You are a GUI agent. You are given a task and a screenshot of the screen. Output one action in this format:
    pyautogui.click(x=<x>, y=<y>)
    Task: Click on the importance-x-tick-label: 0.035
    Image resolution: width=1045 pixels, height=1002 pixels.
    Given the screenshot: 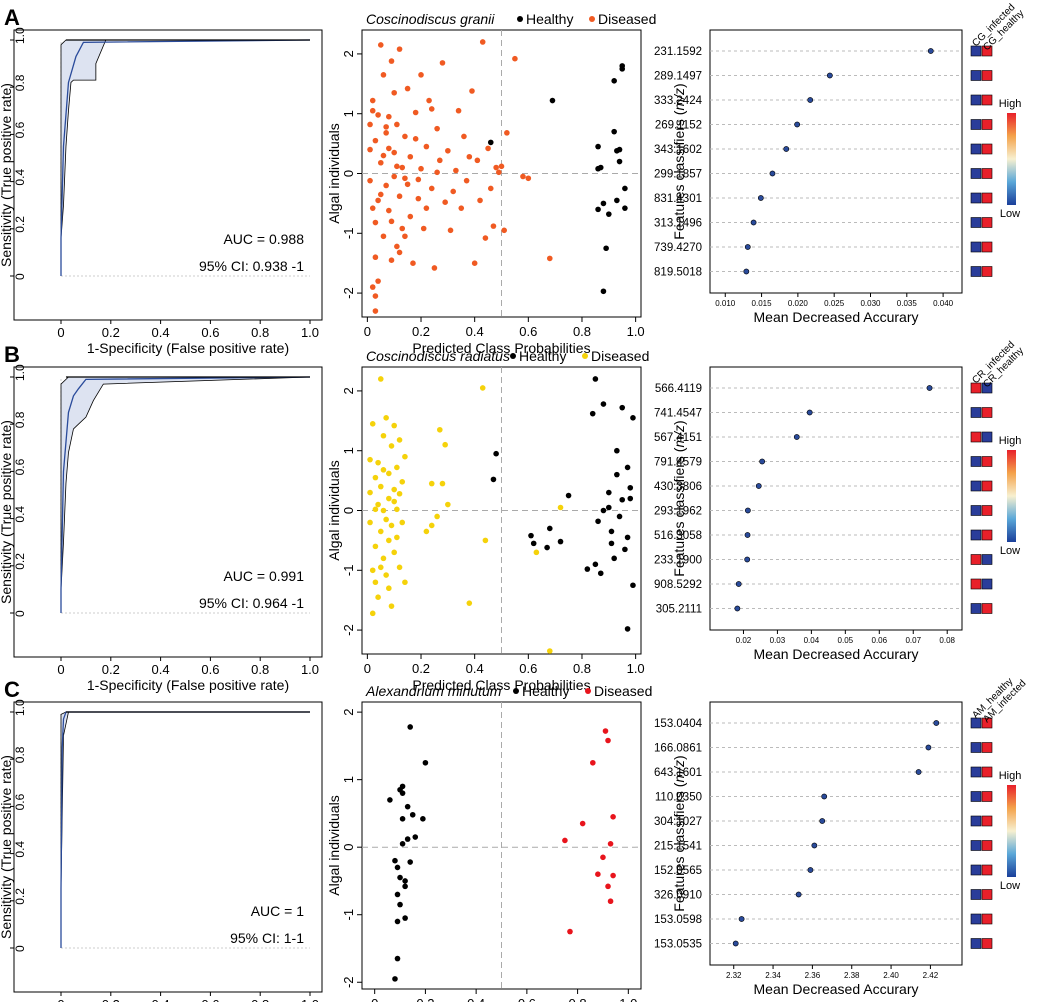 What is the action you would take?
    pyautogui.click(x=907, y=303)
    